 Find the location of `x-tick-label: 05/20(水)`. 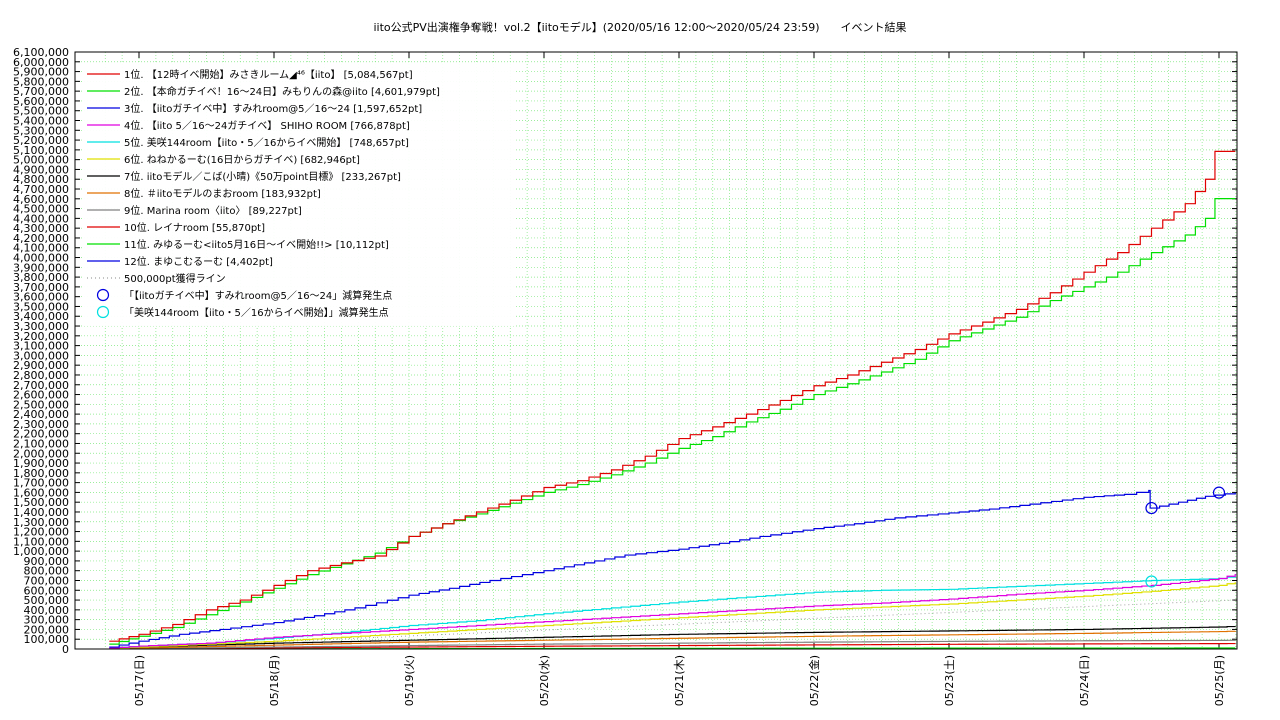

x-tick-label: 05/20(水) is located at coordinates (544, 680).